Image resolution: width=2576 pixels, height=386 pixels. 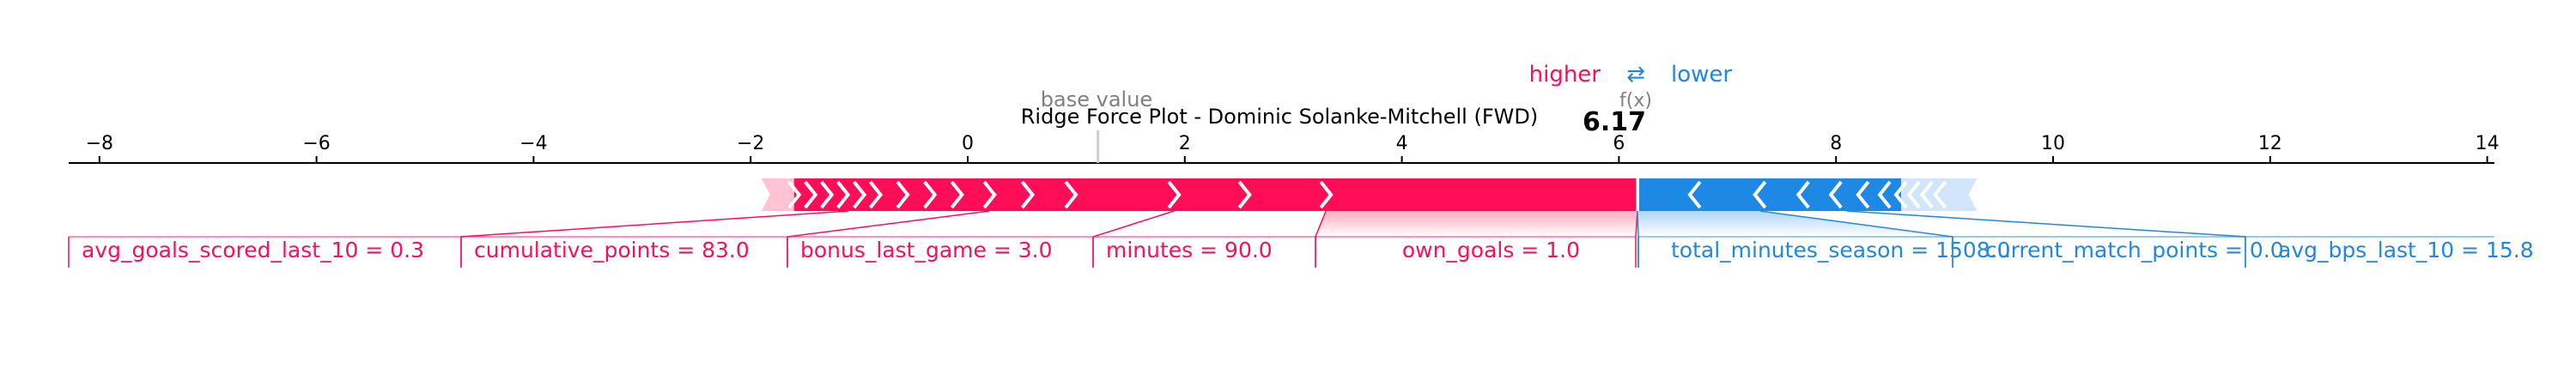 I want to click on x-tick-label: −8, so click(x=99, y=143).